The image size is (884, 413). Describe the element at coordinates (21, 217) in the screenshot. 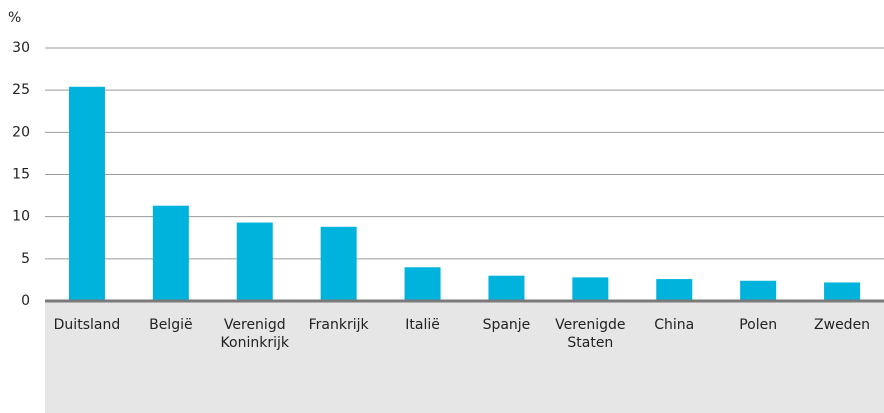

I see `y-tick-label: 10` at that location.